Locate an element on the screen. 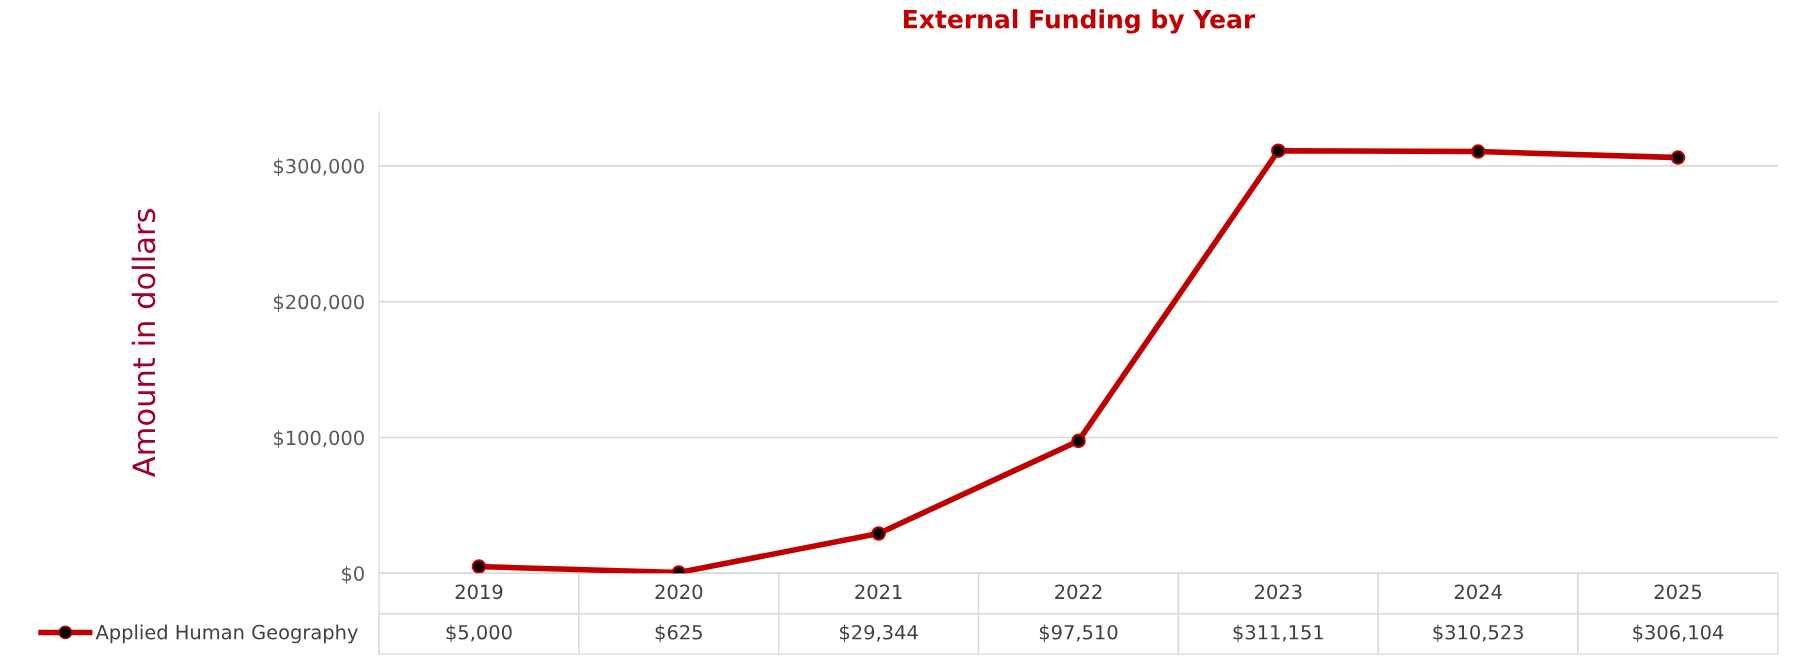  chart-title: External Funding by Year is located at coordinates (1080, 21).